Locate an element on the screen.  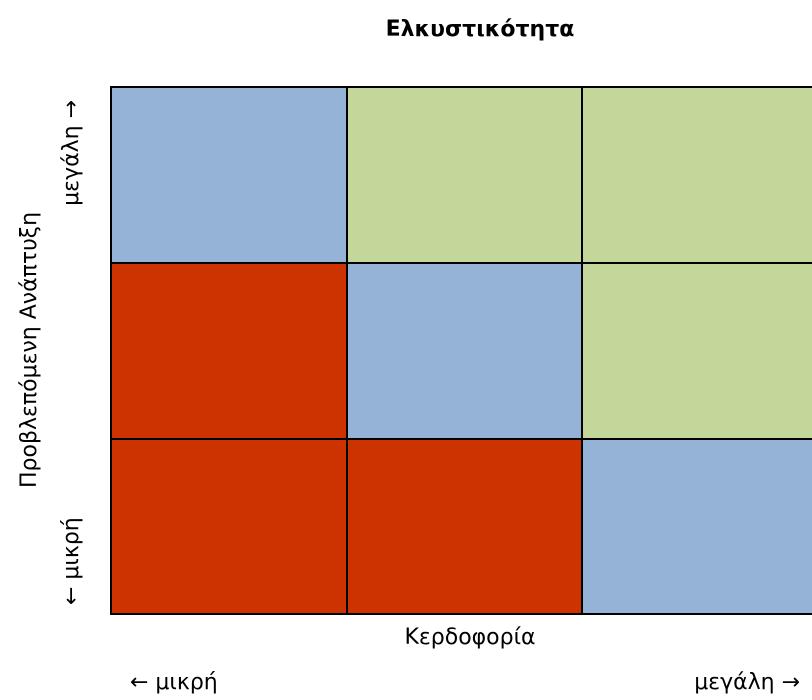
x-axis-low: ← μικρή is located at coordinates (174, 682).